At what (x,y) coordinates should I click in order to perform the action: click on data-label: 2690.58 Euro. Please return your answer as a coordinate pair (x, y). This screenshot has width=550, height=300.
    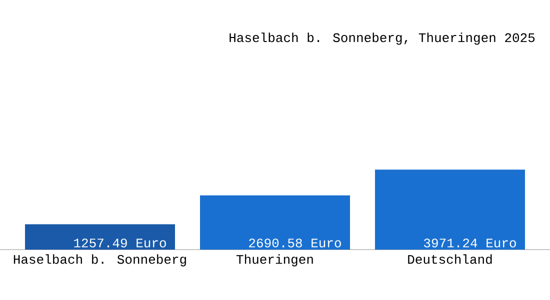
    Looking at the image, I should click on (295, 243).